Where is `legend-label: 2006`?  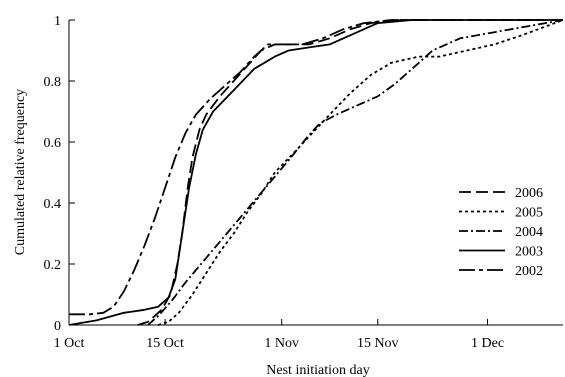 legend-label: 2006 is located at coordinates (529, 193).